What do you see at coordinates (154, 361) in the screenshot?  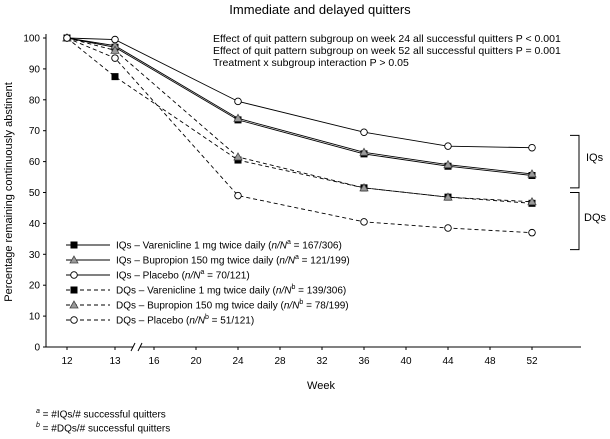 I see `x-tick-label: 16` at bounding box center [154, 361].